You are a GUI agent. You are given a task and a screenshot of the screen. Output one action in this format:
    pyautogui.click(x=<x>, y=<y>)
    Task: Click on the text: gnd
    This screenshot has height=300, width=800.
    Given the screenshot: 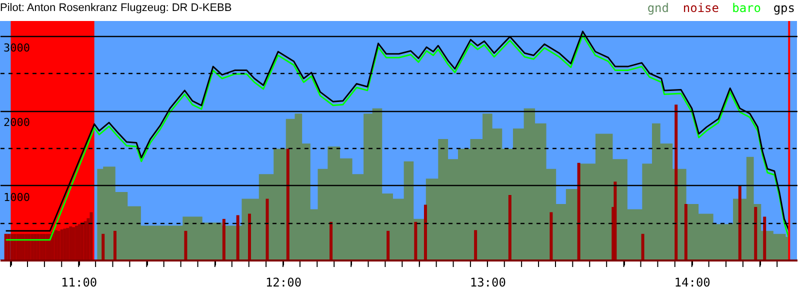 What is the action you would take?
    pyautogui.click(x=658, y=8)
    